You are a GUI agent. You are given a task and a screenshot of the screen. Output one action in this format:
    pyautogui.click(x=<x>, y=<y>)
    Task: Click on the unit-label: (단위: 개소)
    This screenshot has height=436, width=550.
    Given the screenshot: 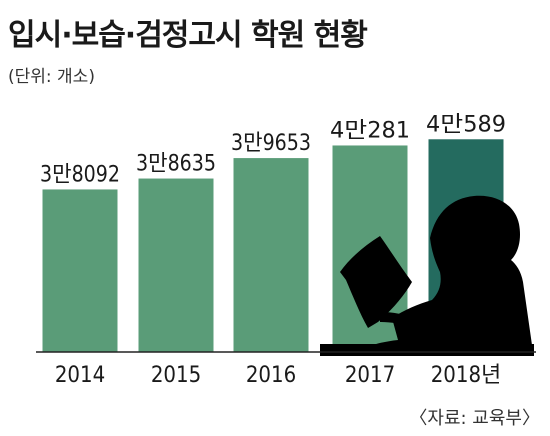 What is the action you would take?
    pyautogui.click(x=51, y=77)
    